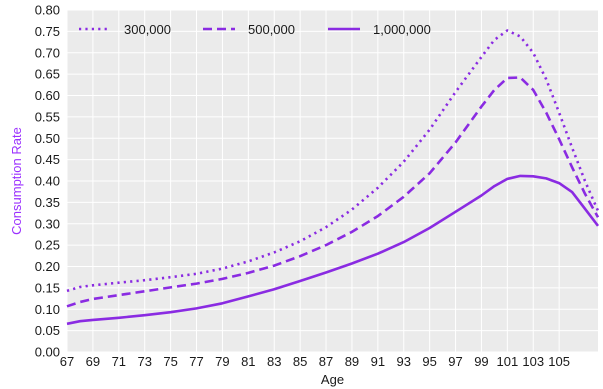  What do you see at coordinates (144, 361) in the screenshot?
I see `x-tick-label: 73` at bounding box center [144, 361].